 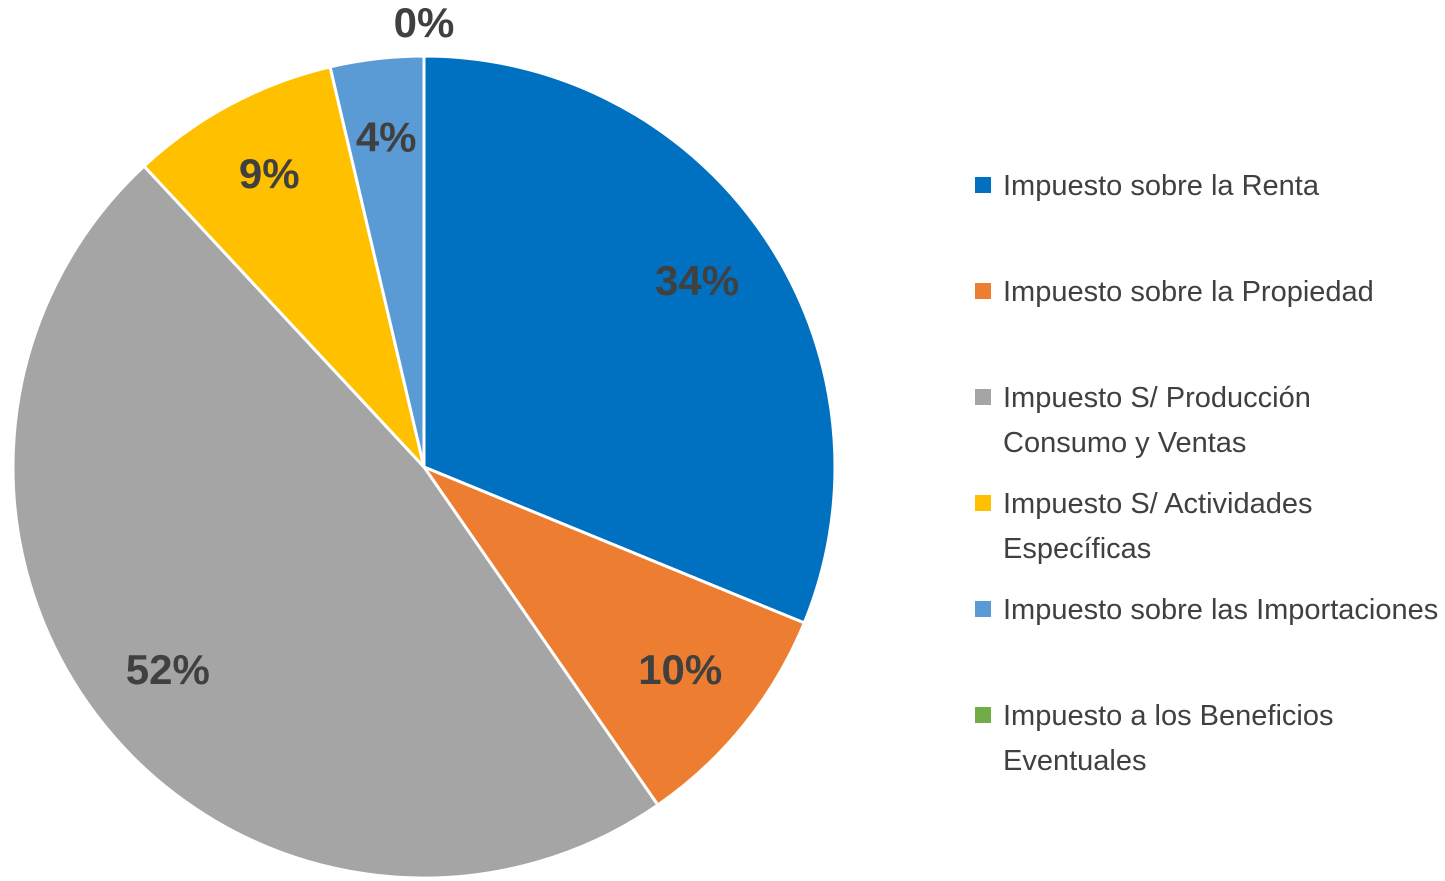 I want to click on data-label: 52%, so click(x=168, y=669).